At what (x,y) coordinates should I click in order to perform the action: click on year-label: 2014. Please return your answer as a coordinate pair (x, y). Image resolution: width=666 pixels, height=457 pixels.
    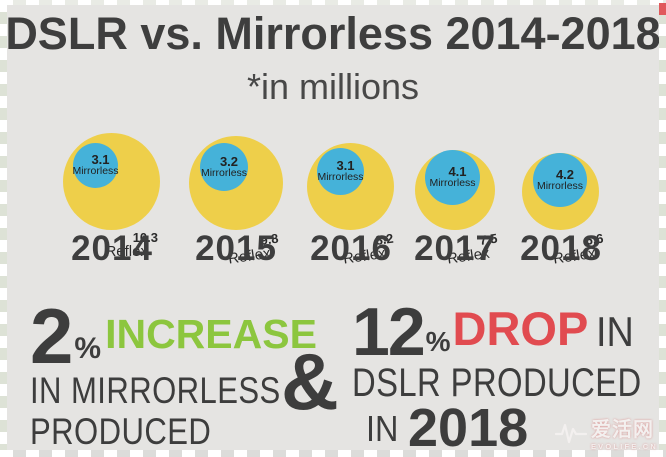
    Looking at the image, I should click on (112, 248).